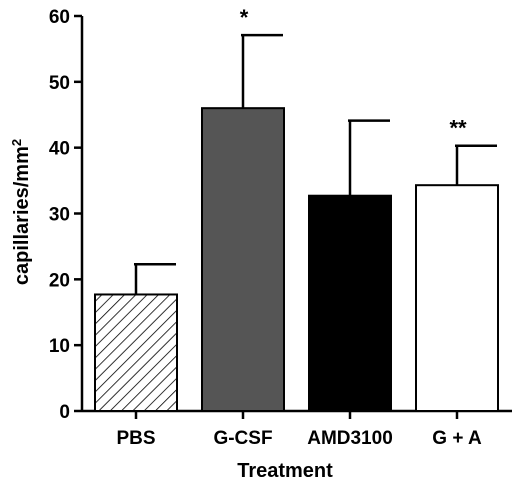 This screenshot has height=485, width=520. I want to click on x-tick-label: G + A, so click(457, 438).